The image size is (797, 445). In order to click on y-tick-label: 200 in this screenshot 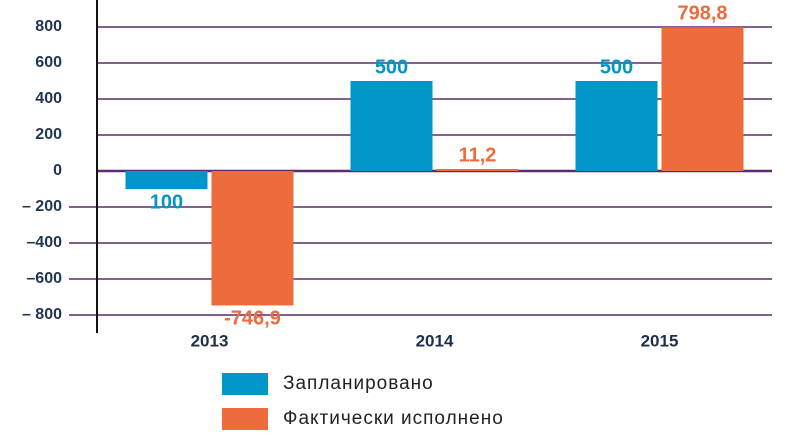, I will do `click(48, 134)`.